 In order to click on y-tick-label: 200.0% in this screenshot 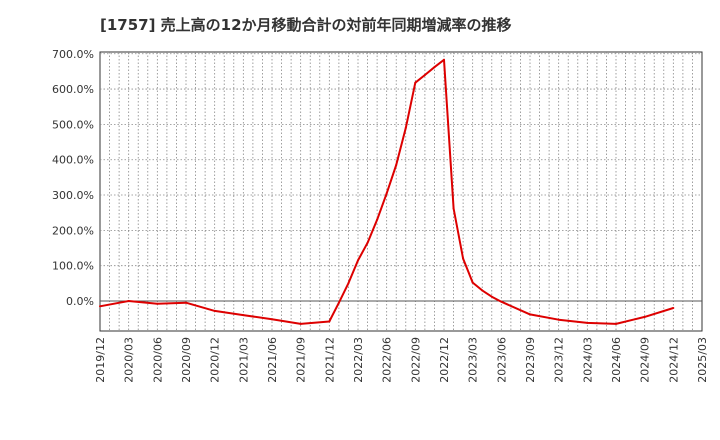, I will do `click(73, 230)`.